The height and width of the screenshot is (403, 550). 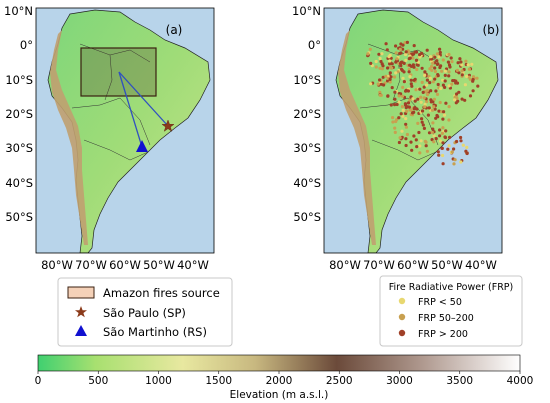 I want to click on andes-b, so click(x=357, y=137).